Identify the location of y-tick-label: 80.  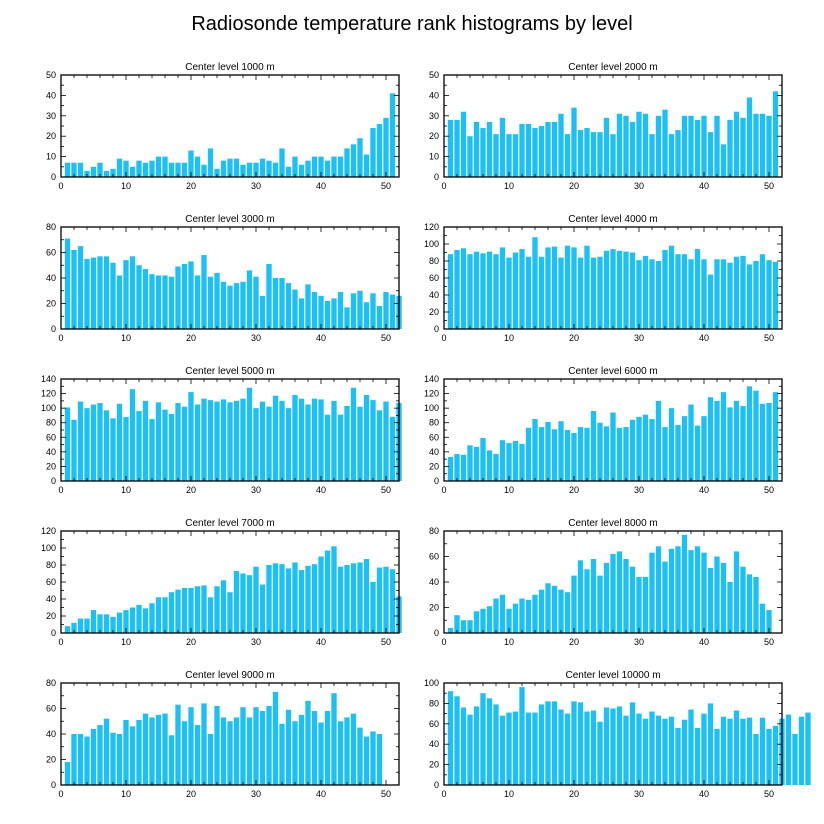
(434, 261).